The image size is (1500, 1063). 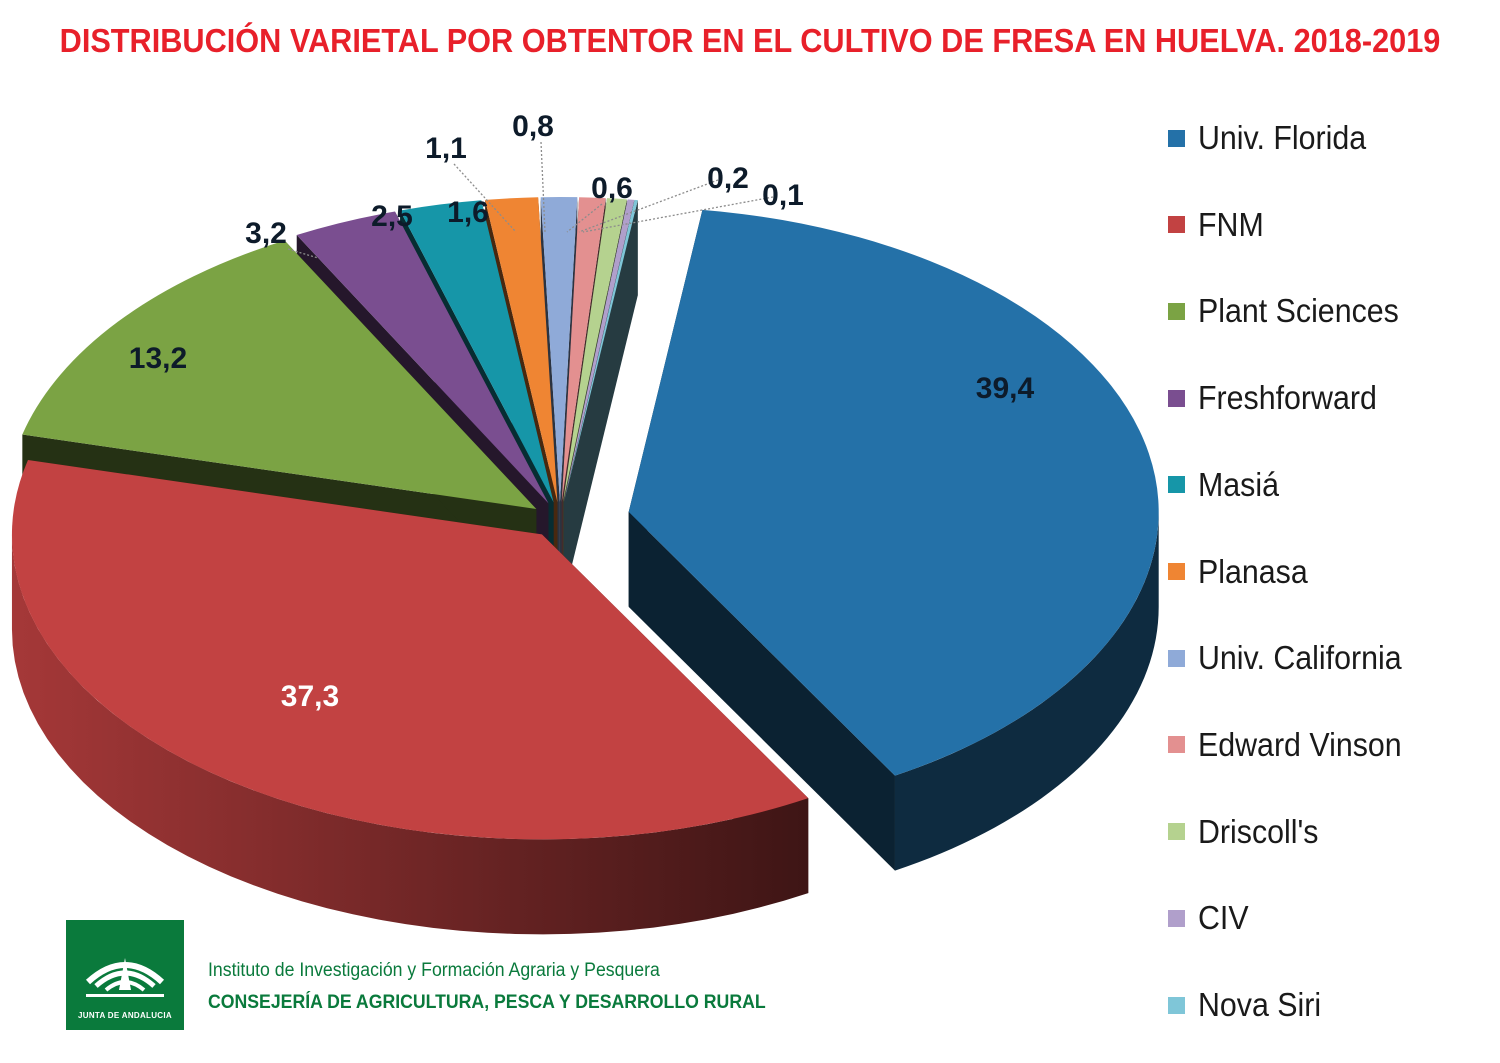 What do you see at coordinates (533, 126) in the screenshot?
I see `data-label: 0,8` at bounding box center [533, 126].